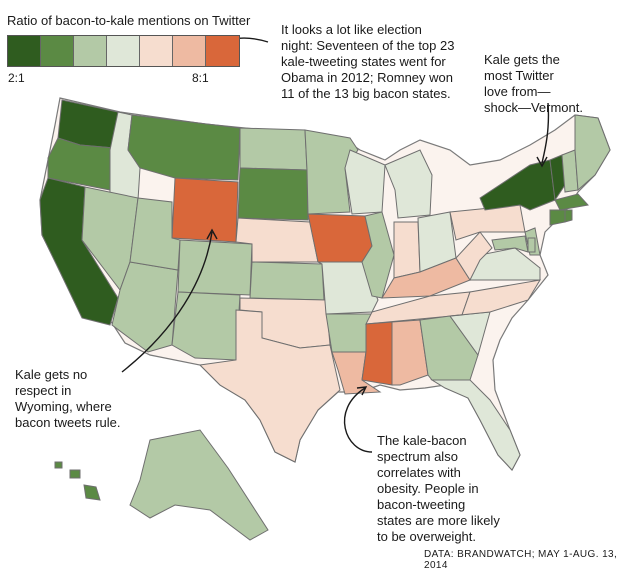  I want to click on state-ak, so click(199, 485).